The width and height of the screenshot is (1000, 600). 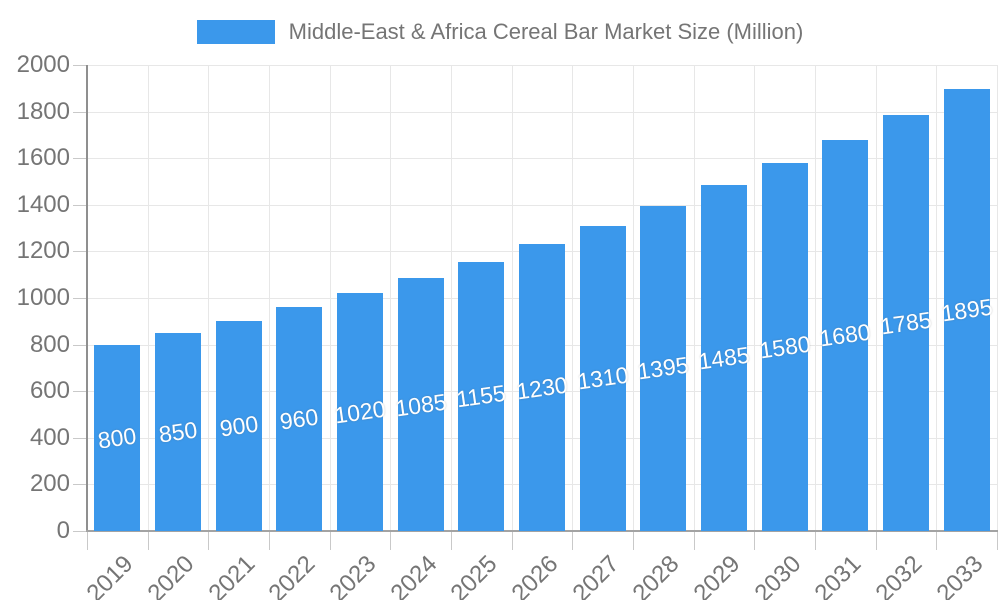 What do you see at coordinates (663, 368) in the screenshot?
I see `bar-2028` at bounding box center [663, 368].